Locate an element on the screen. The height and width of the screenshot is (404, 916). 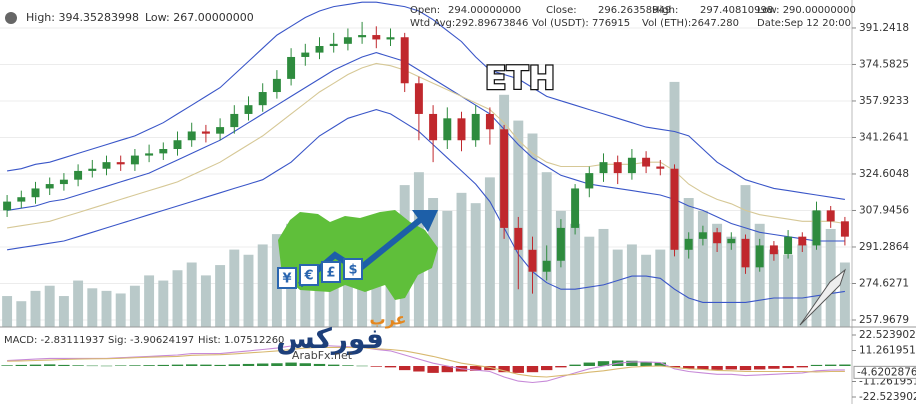
symbol-box is located at coordinates (331, 272).